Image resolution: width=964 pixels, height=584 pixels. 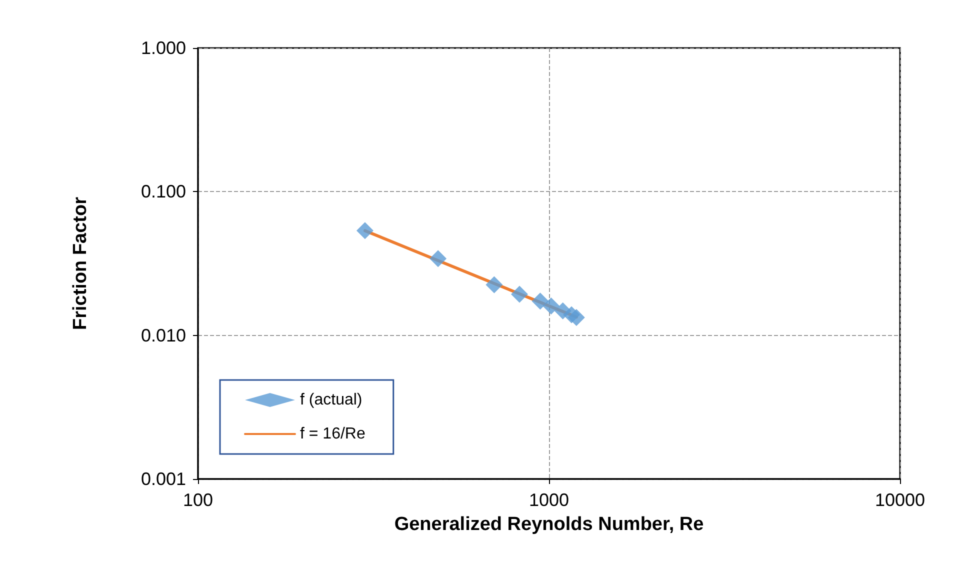 I want to click on y-axis-title: Friction Factor, so click(x=80, y=263).